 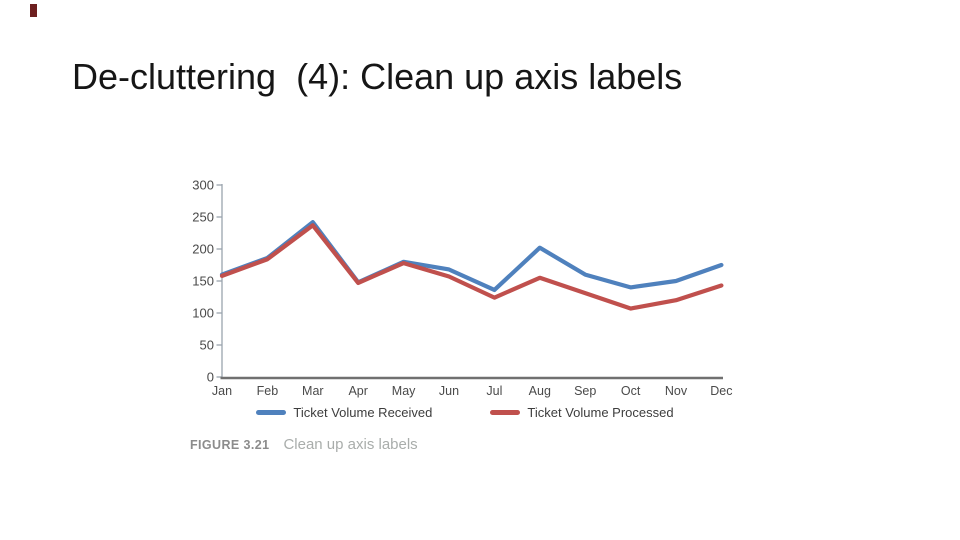 What do you see at coordinates (631, 391) in the screenshot?
I see `x-axis-label: Oct` at bounding box center [631, 391].